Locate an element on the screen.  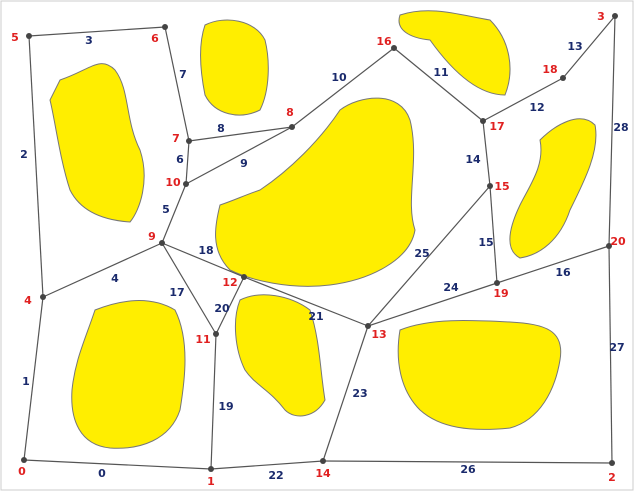
node-label: 2 is located at coordinates (612, 477).